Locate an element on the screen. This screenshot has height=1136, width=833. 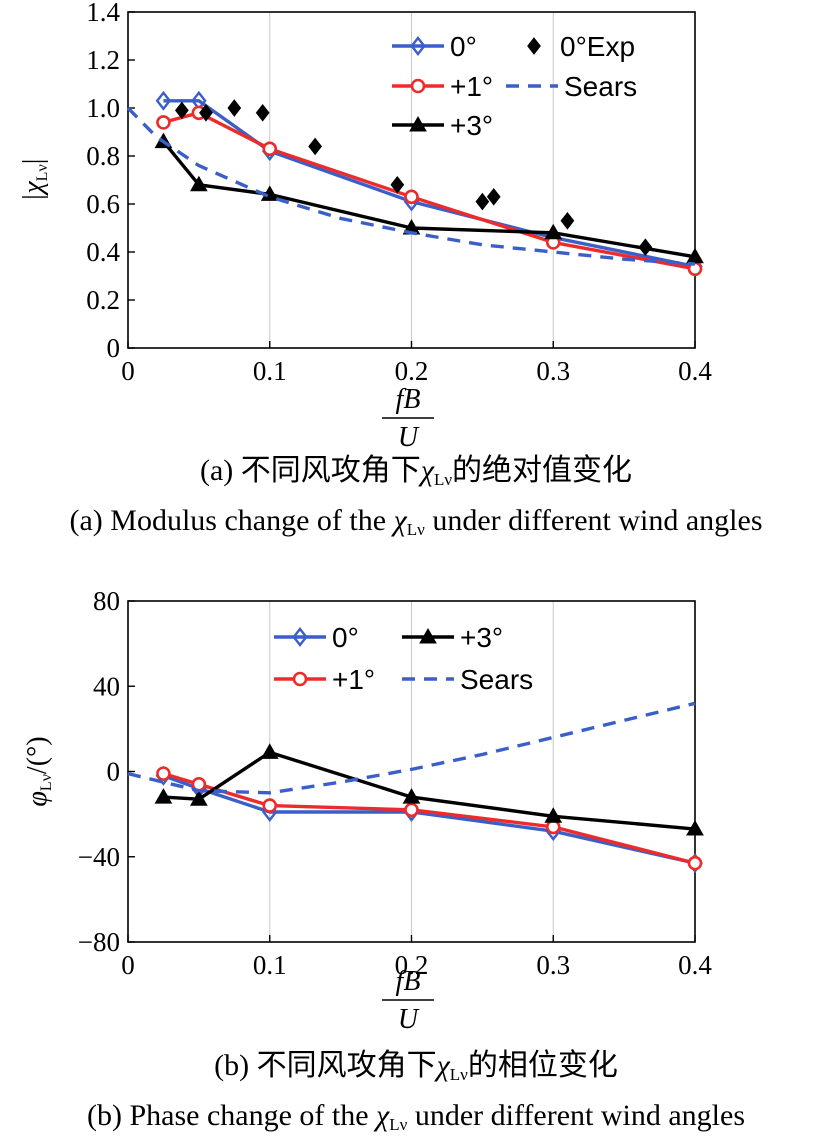
a-series-sears is located at coordinates (411, 186).